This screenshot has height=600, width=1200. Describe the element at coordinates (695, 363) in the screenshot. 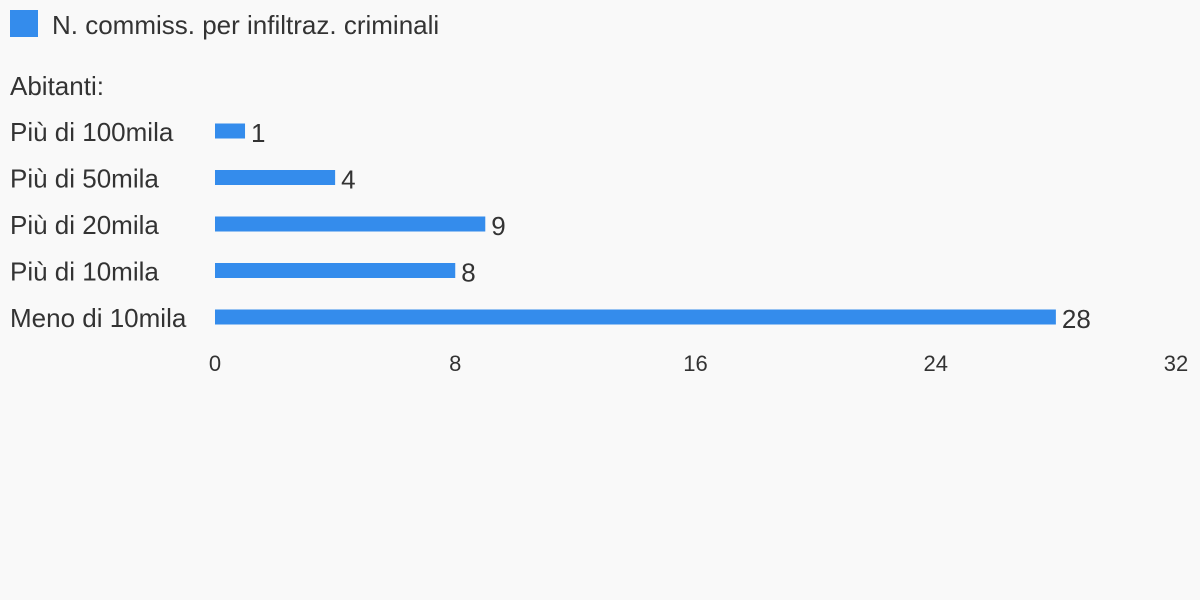

I see `x-tick-label: 16` at that location.